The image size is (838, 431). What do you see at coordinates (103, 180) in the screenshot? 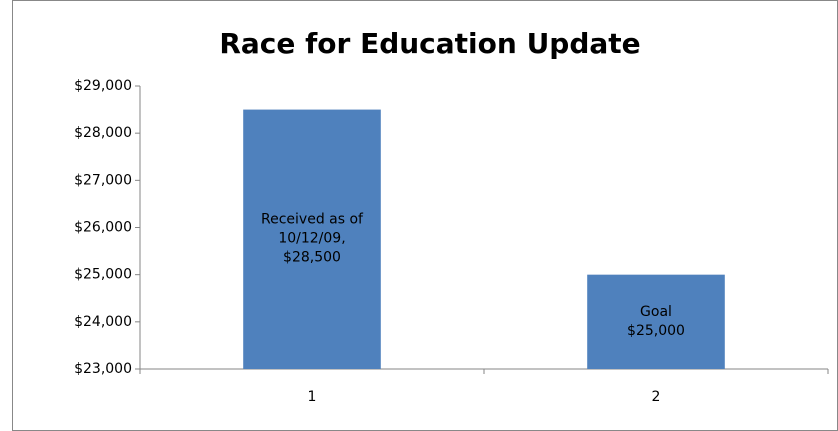
I see `y-tick-label: $27,000` at bounding box center [103, 180].